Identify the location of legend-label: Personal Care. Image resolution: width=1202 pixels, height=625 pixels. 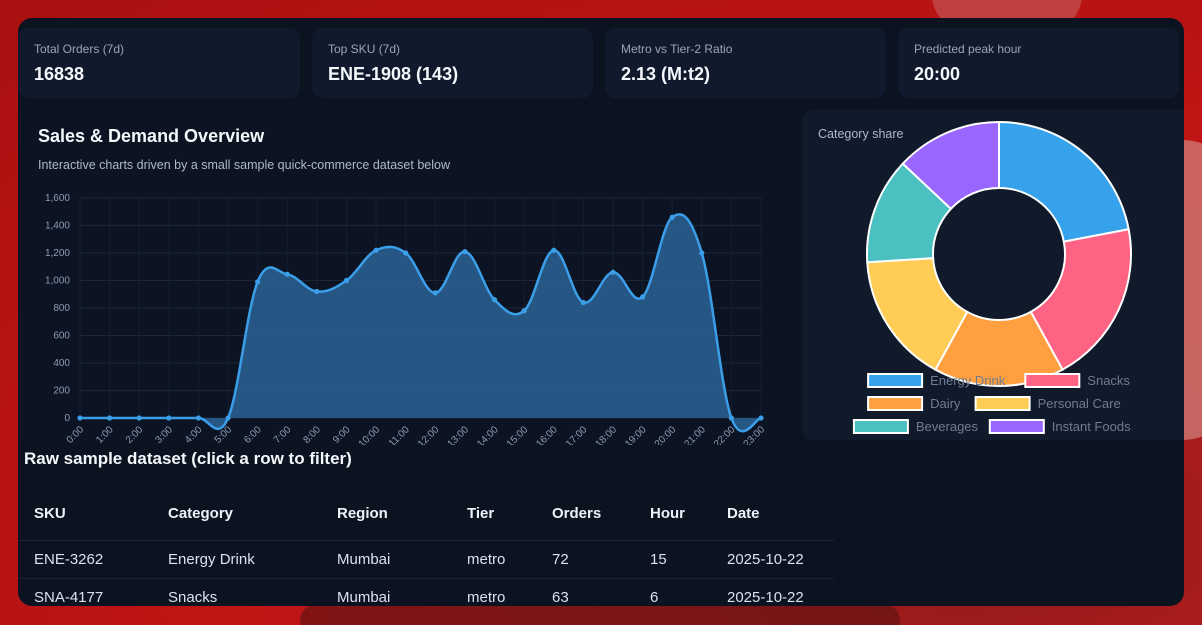
(1079, 403).